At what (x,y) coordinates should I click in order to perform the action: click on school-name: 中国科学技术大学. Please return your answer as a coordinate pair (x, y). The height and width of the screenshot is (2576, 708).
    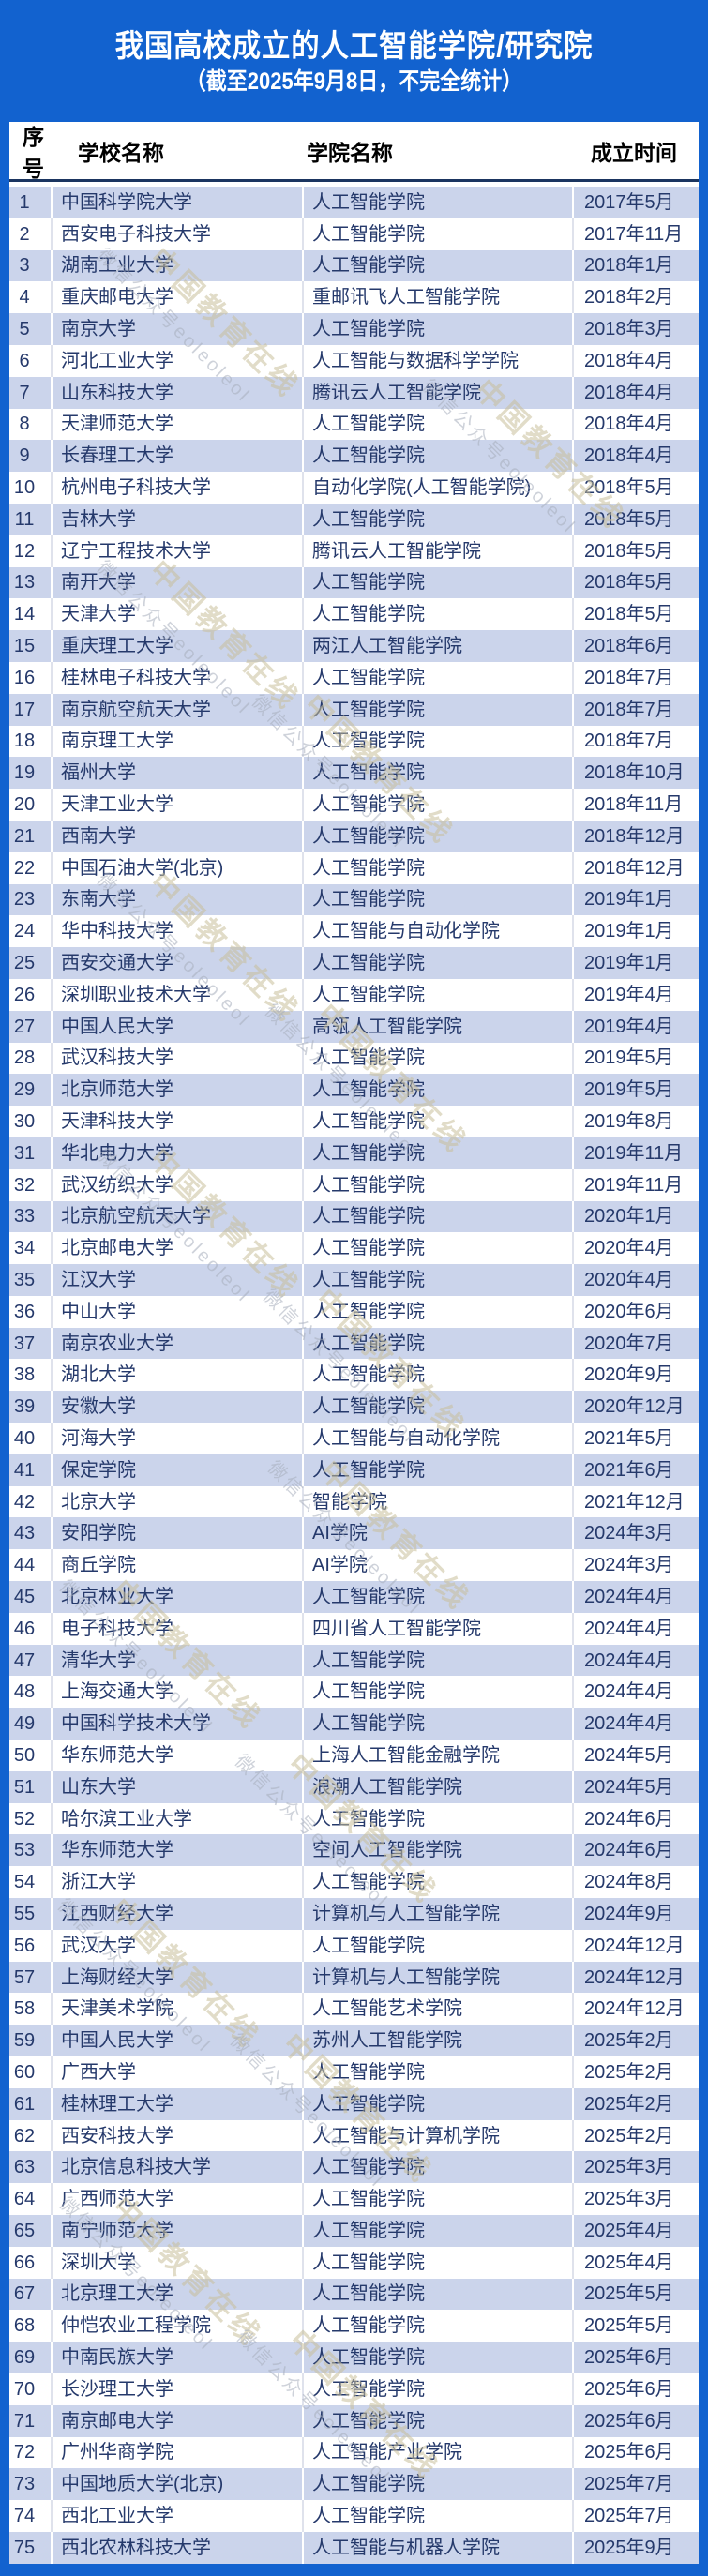
    Looking at the image, I should click on (178, 1724).